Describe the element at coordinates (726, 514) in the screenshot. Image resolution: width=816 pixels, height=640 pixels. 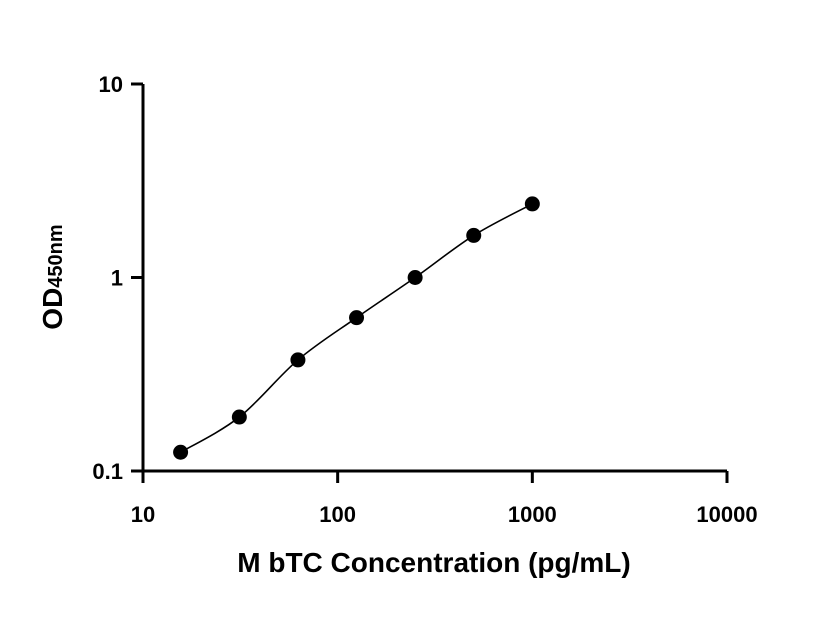
I see `x-tick-label: 10000` at that location.